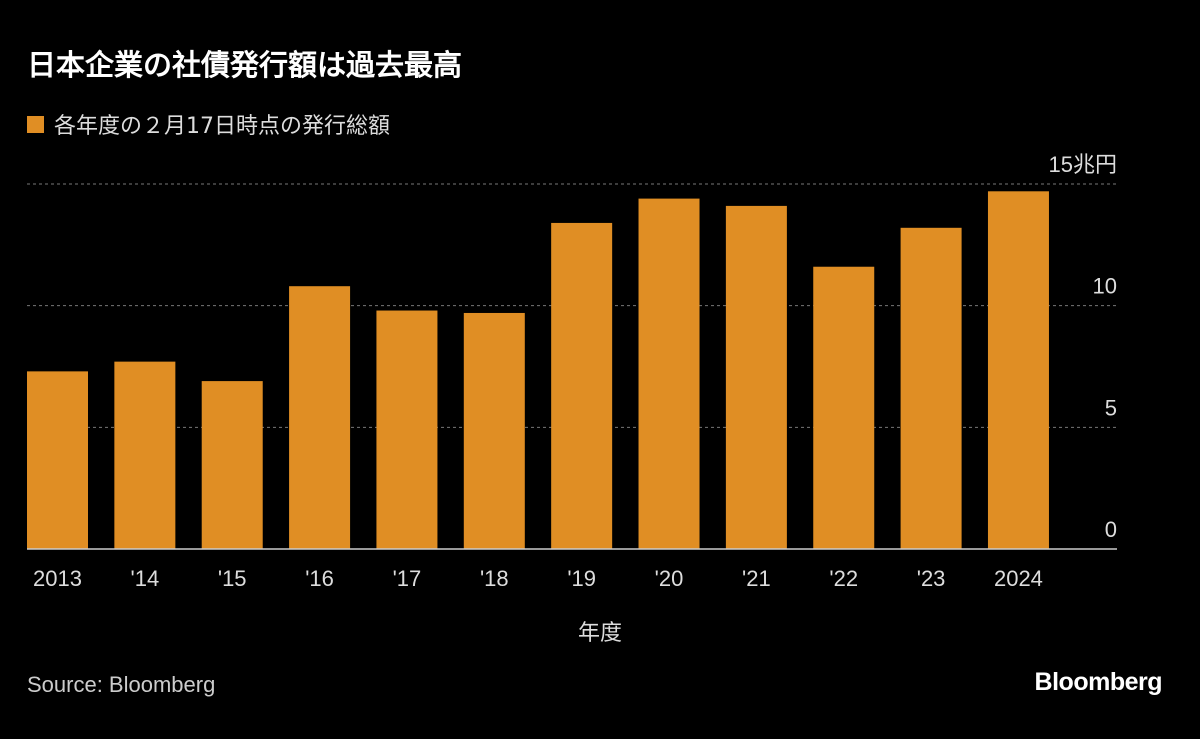 The width and height of the screenshot is (1200, 739). Describe the element at coordinates (1098, 682) in the screenshot. I see `bloomberg-logo: Bloomberg` at that location.